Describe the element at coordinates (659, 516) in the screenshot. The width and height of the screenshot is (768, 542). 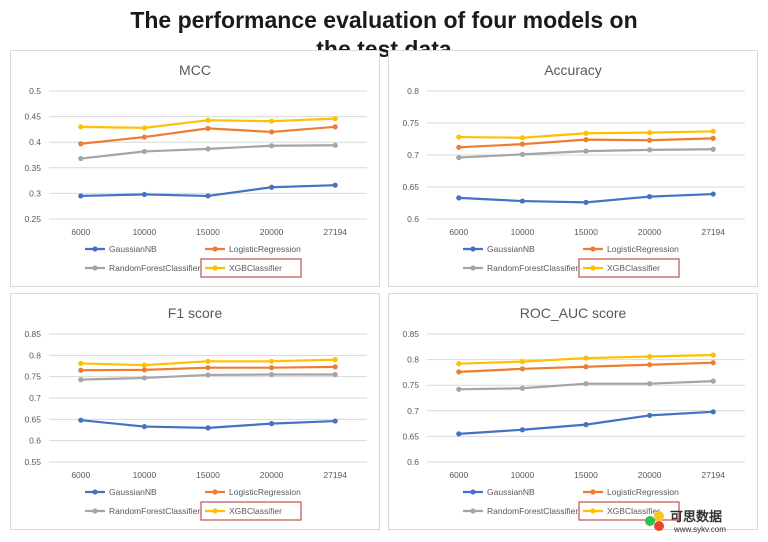
I see `watermark-dot-yellow` at that location.